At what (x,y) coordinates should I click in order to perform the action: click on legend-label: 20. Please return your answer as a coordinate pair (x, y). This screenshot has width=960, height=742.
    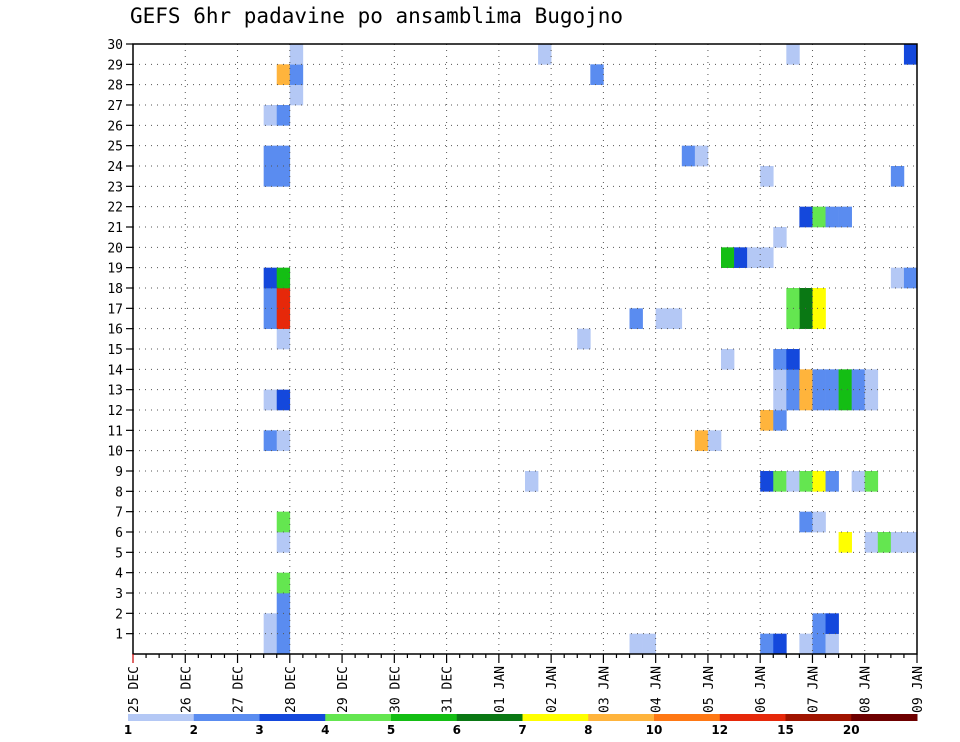
    Looking at the image, I should click on (851, 730).